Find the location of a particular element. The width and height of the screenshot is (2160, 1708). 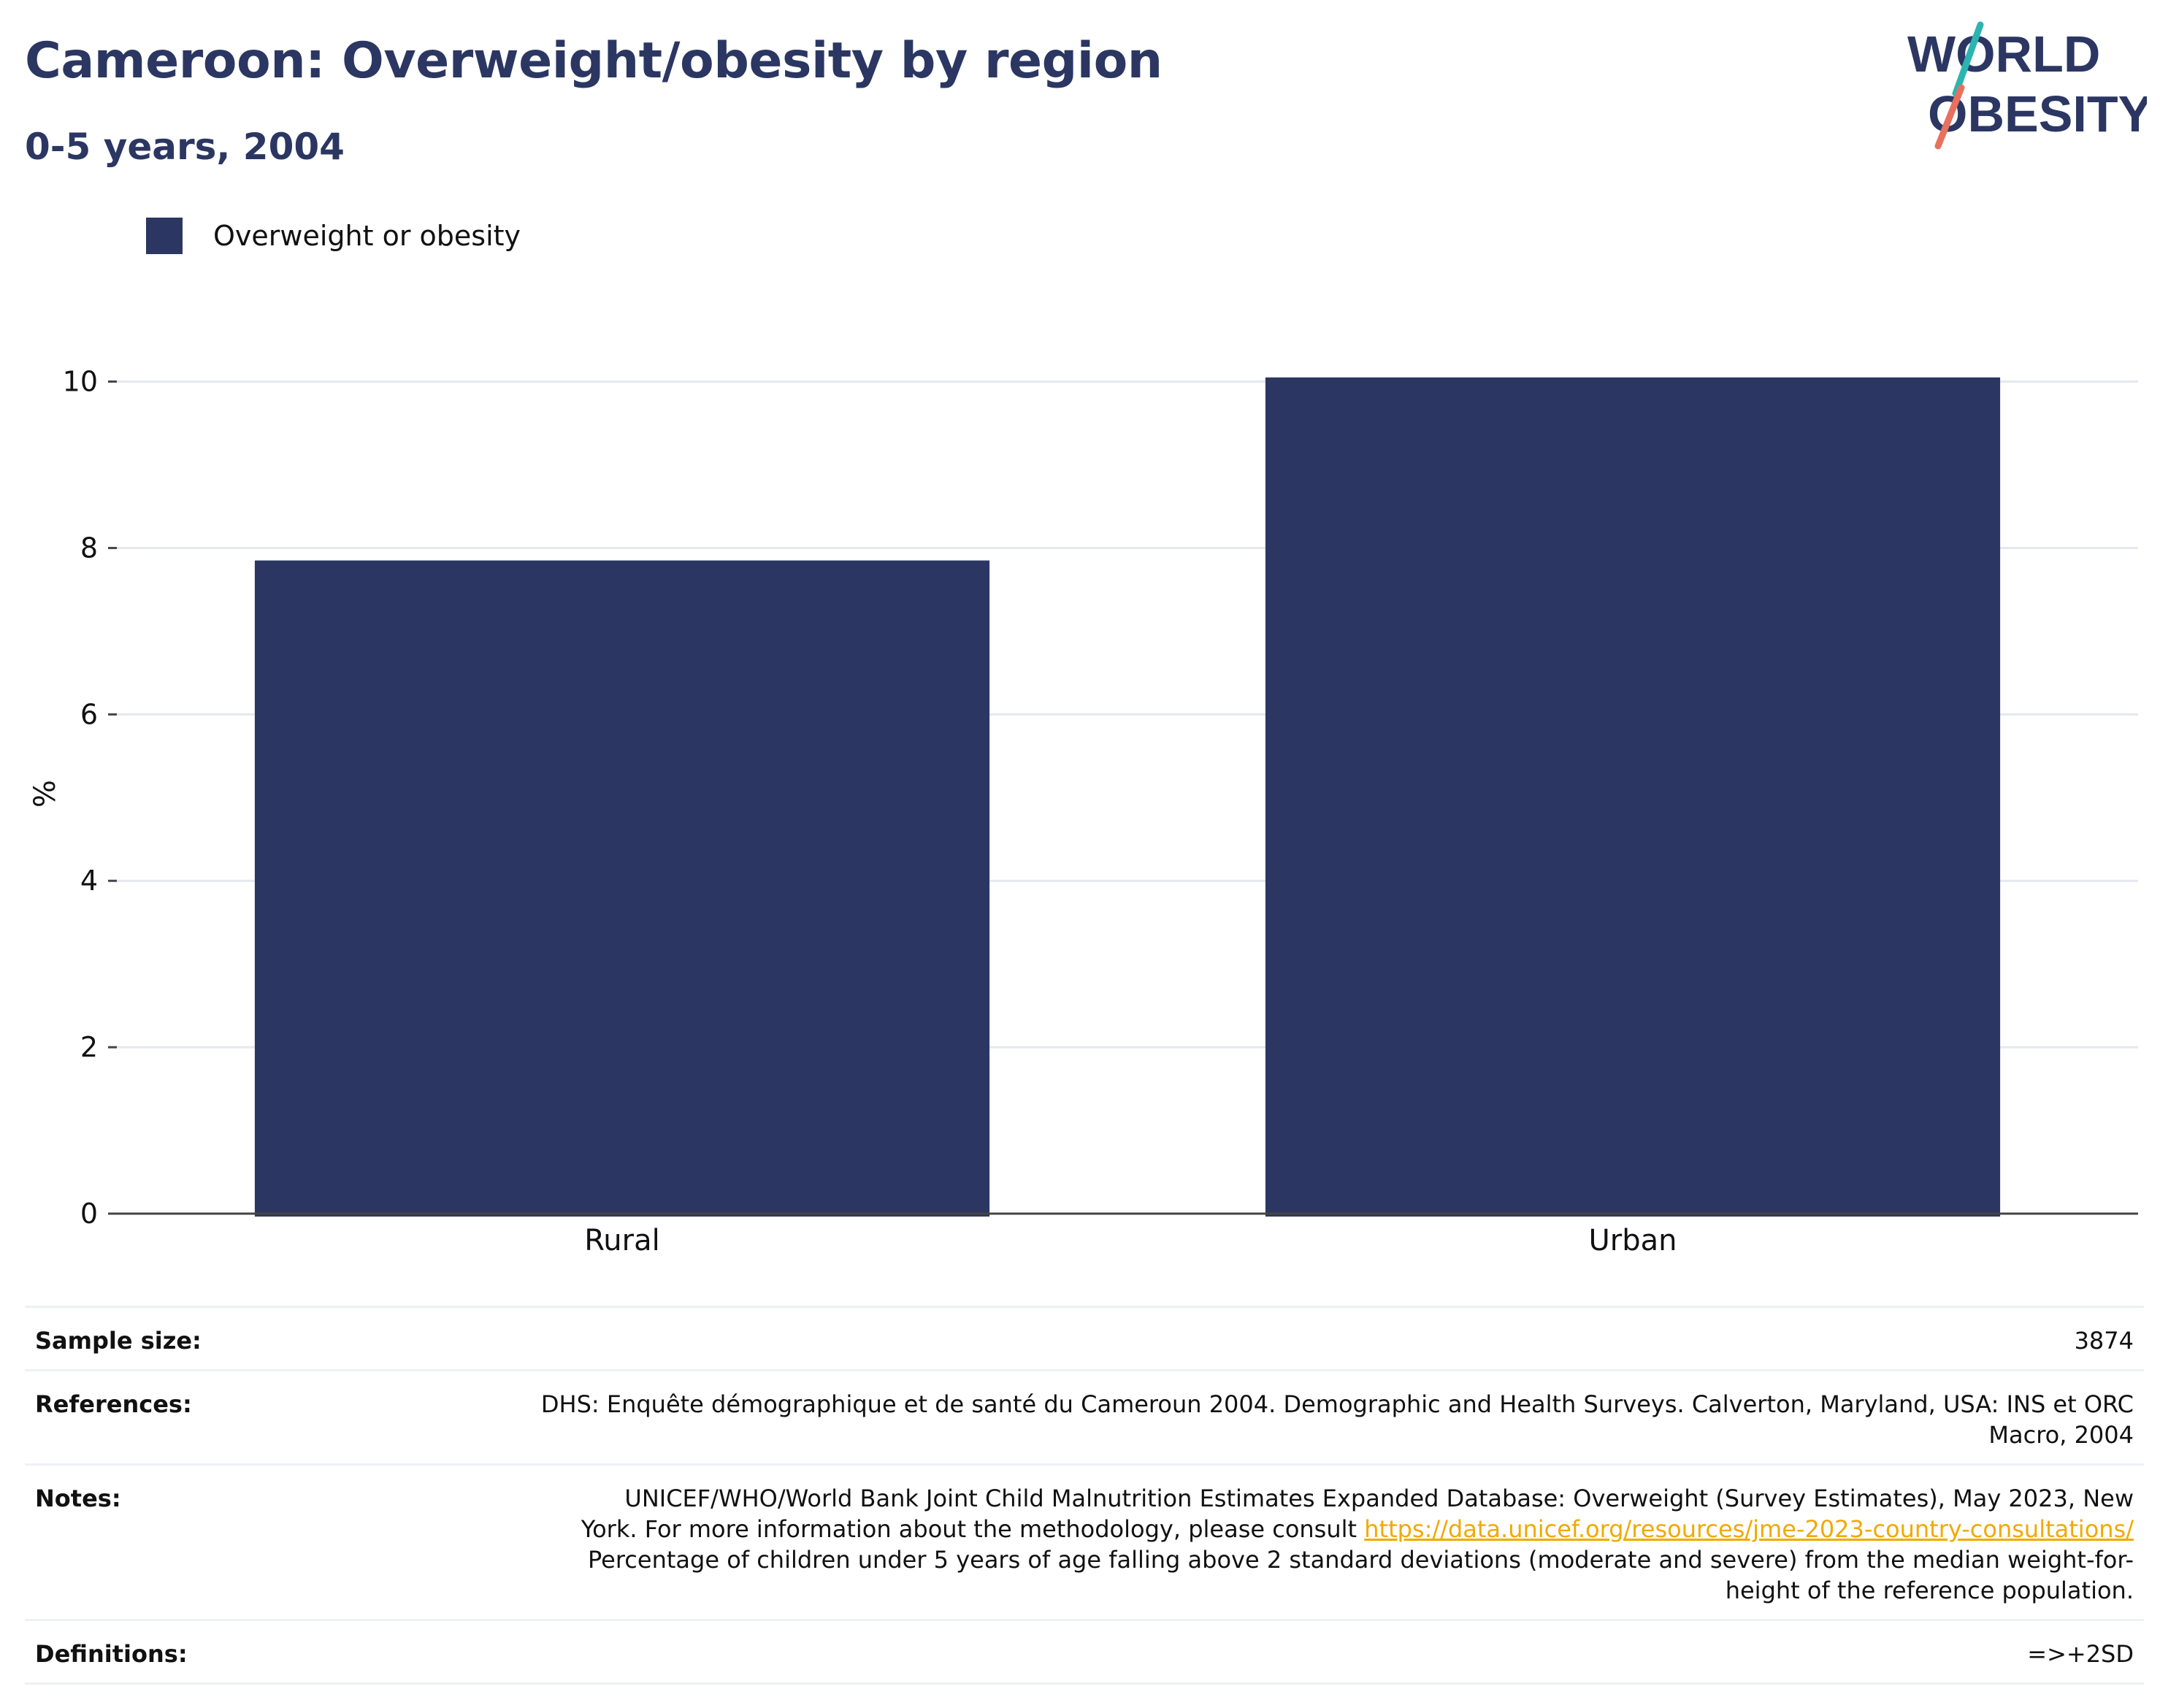

world-obesity-logo: WORLD OBESITY is located at coordinates (2027, 85).